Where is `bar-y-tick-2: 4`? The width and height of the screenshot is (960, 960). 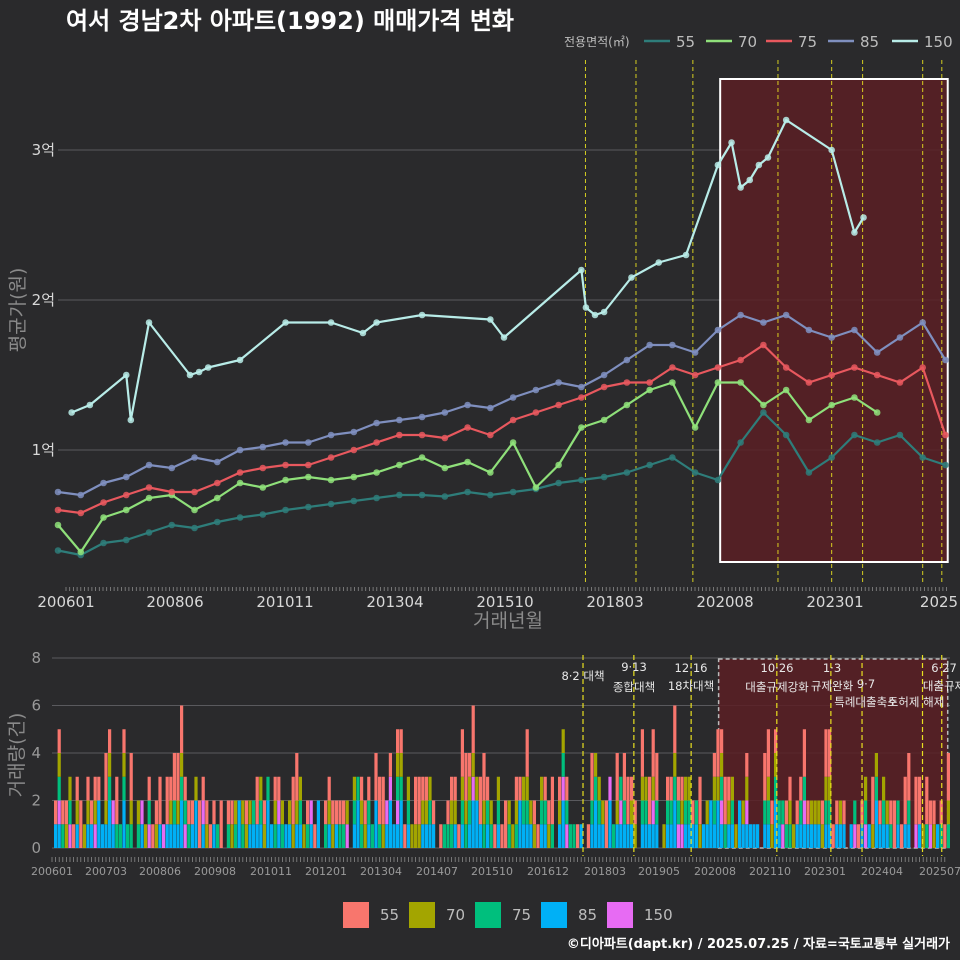 bar-y-tick-2: 4 is located at coordinates (36, 753).